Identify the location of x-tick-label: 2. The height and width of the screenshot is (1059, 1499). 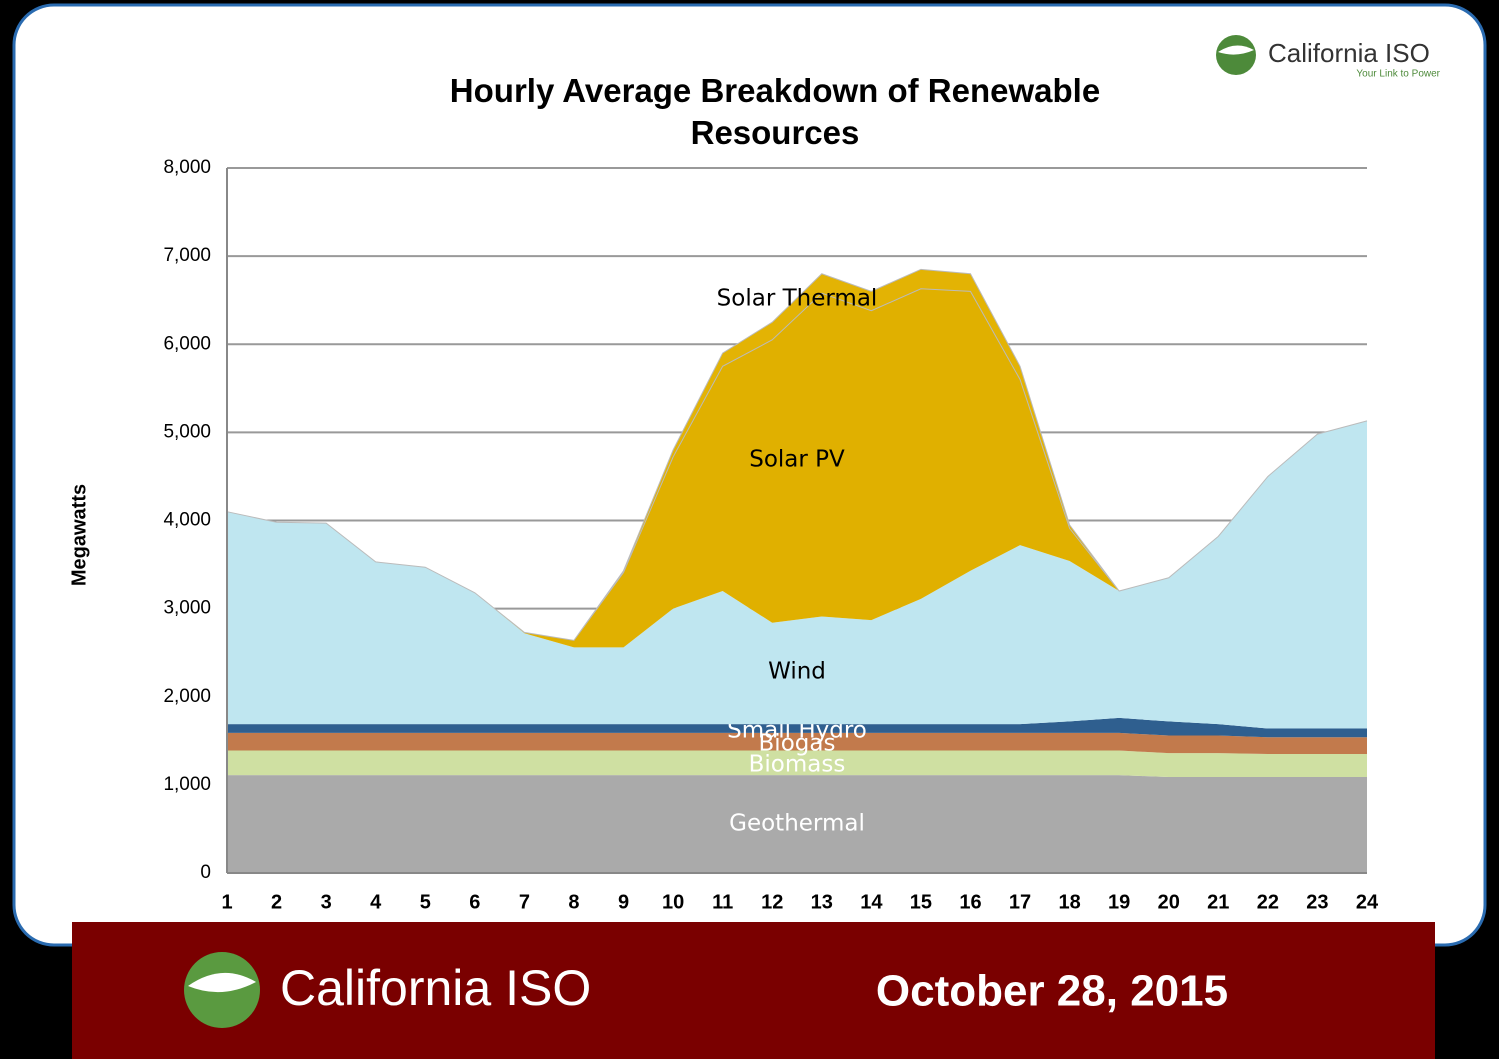
(276, 902).